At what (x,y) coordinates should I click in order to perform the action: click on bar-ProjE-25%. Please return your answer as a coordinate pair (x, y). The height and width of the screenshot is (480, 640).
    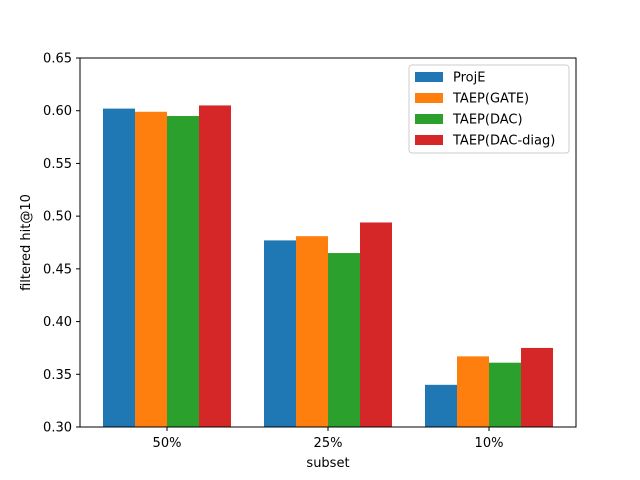
    Looking at the image, I should click on (280, 333).